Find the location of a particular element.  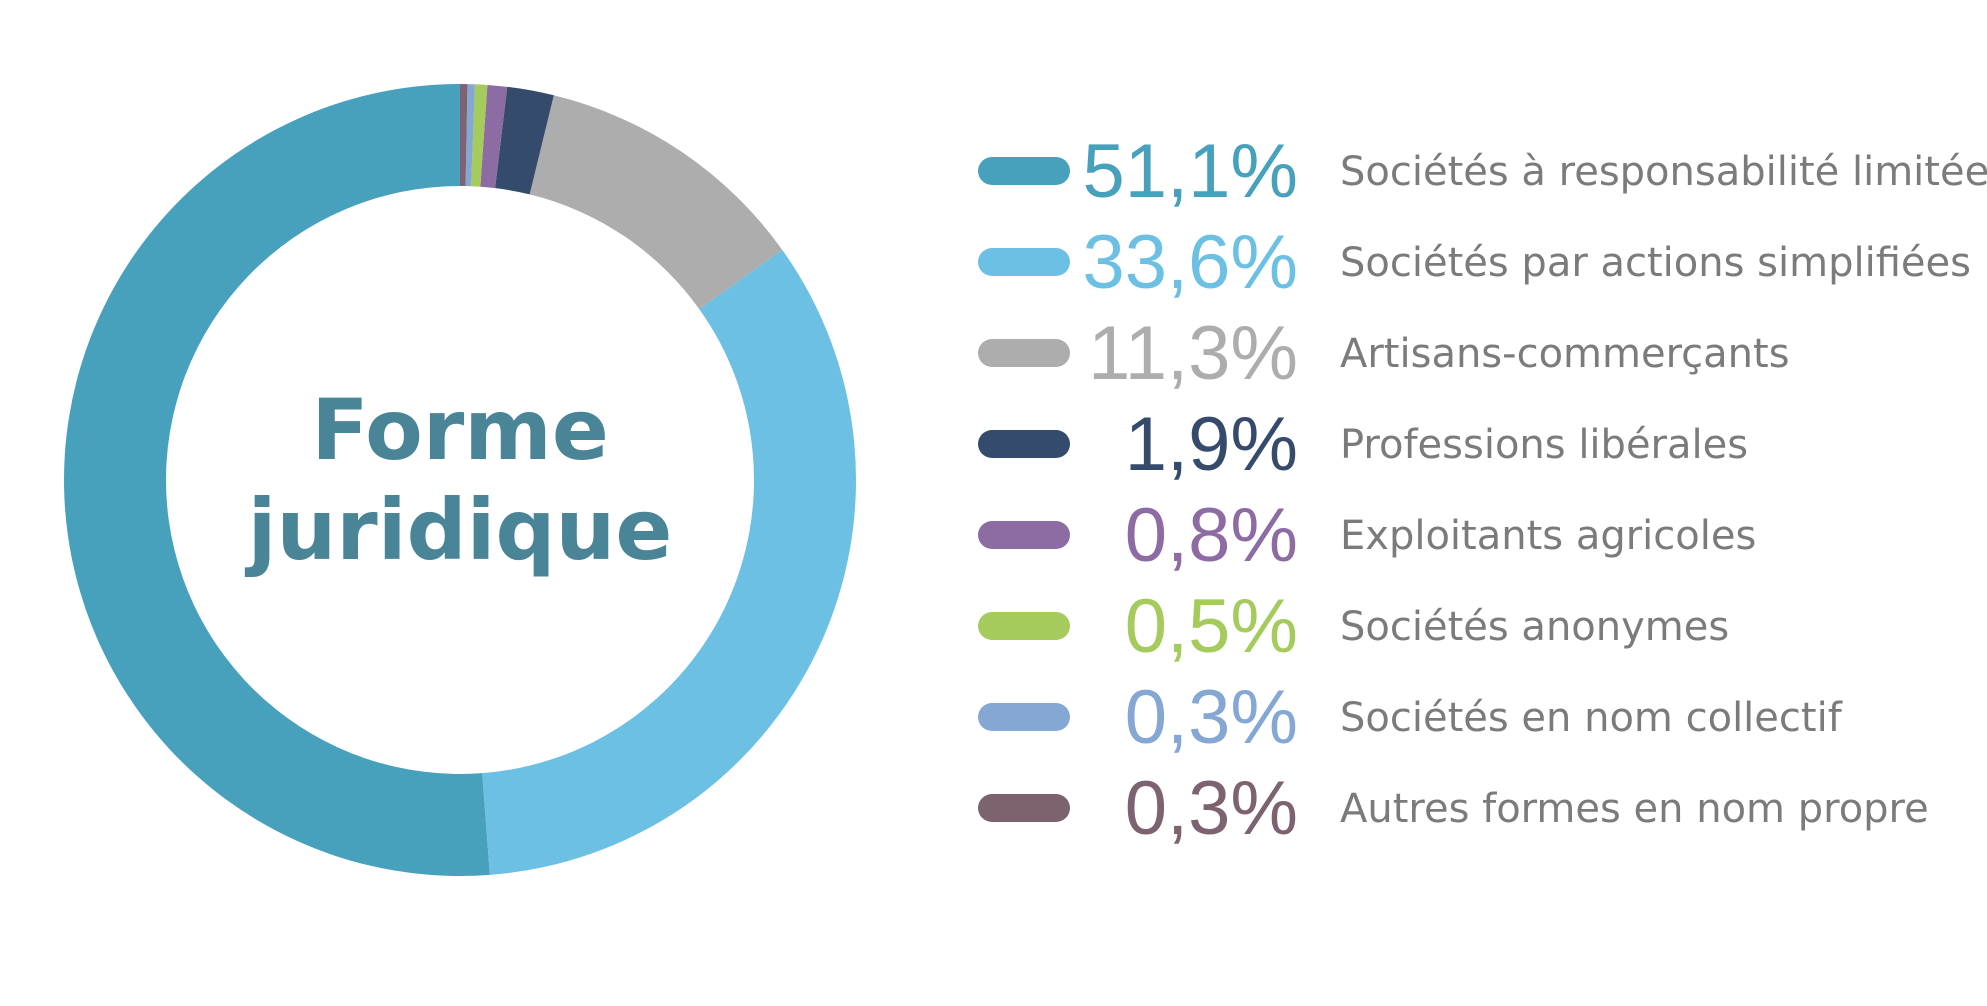

legend-item: 0,3% Autres formes en nom propre is located at coordinates (1478, 807).